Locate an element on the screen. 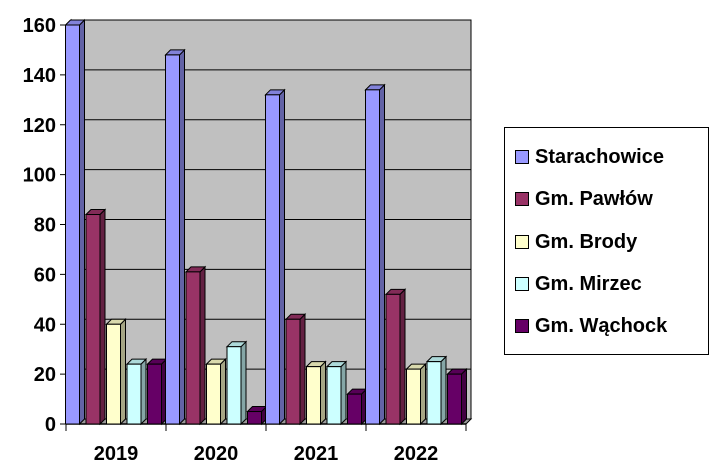 This screenshot has width=714, height=467. x-category-label: 2022 is located at coordinates (416, 454).